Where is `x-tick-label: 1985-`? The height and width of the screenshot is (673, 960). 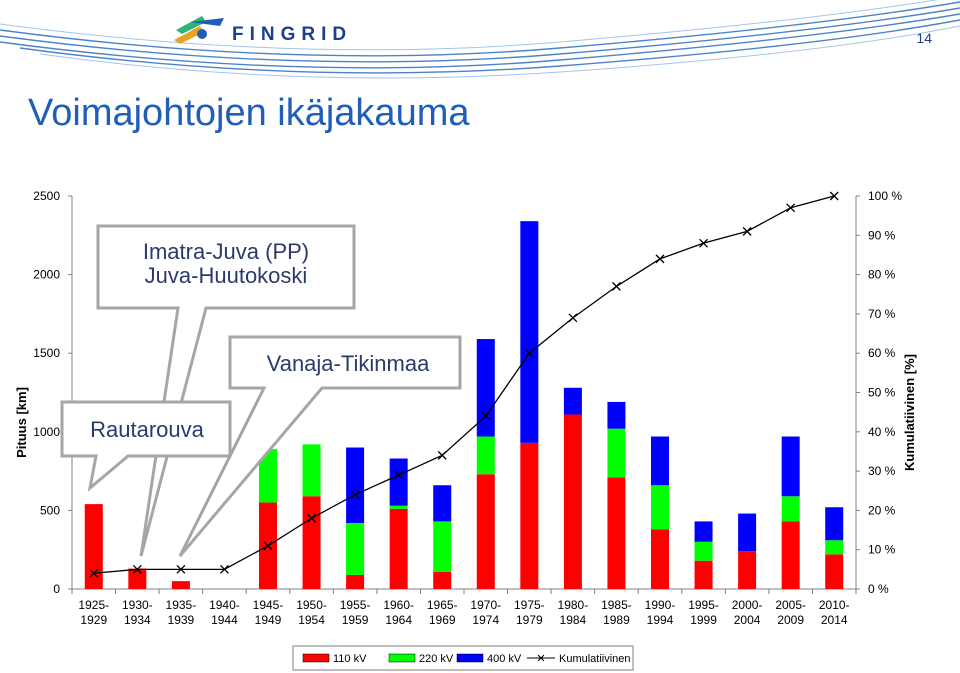 x-tick-label: 1985- is located at coordinates (616, 605).